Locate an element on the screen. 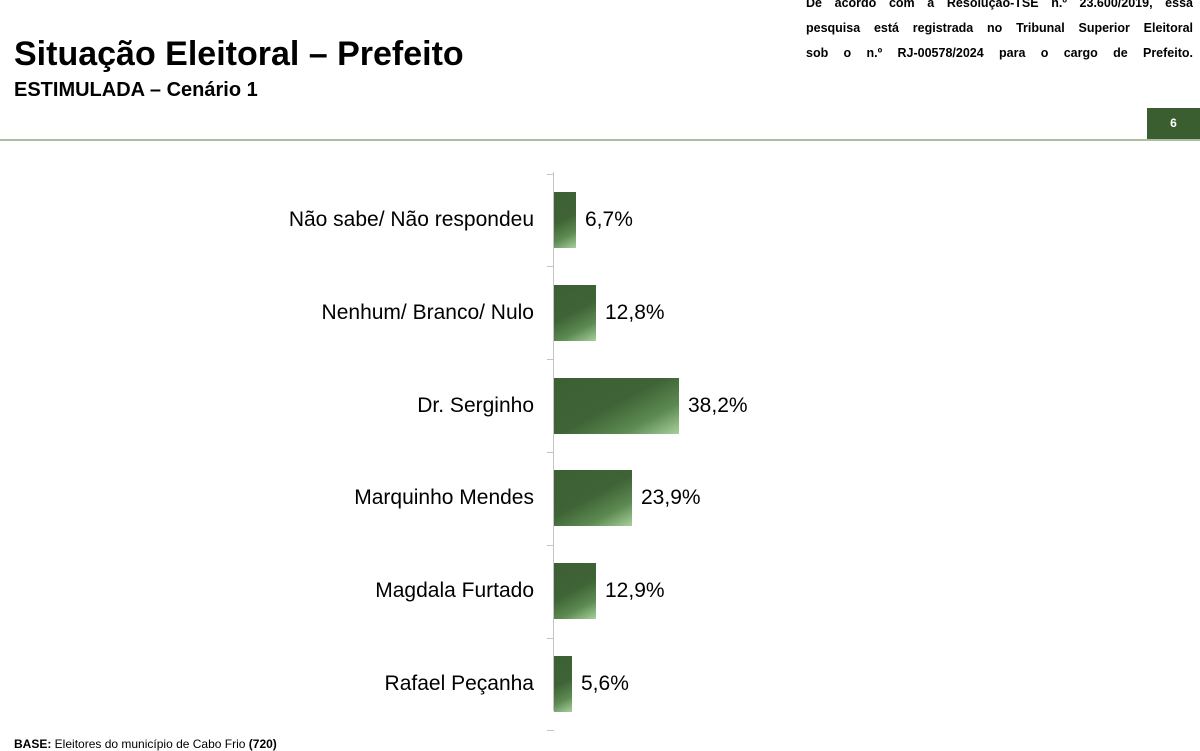  page-title: Situação Eleitoral – Prefeito is located at coordinates (239, 54).